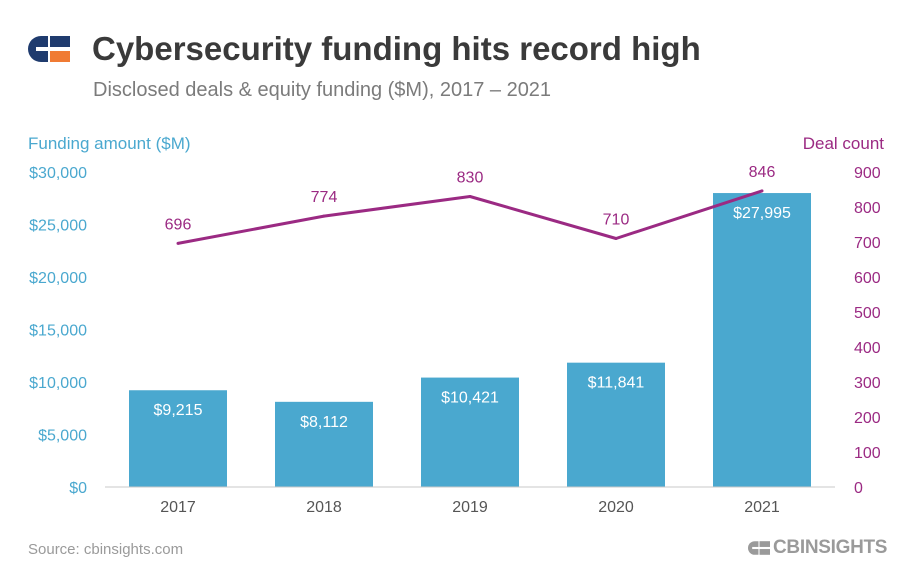 The width and height of the screenshot is (913, 579). I want to click on right-axis-tick-label: 400, so click(867, 348).